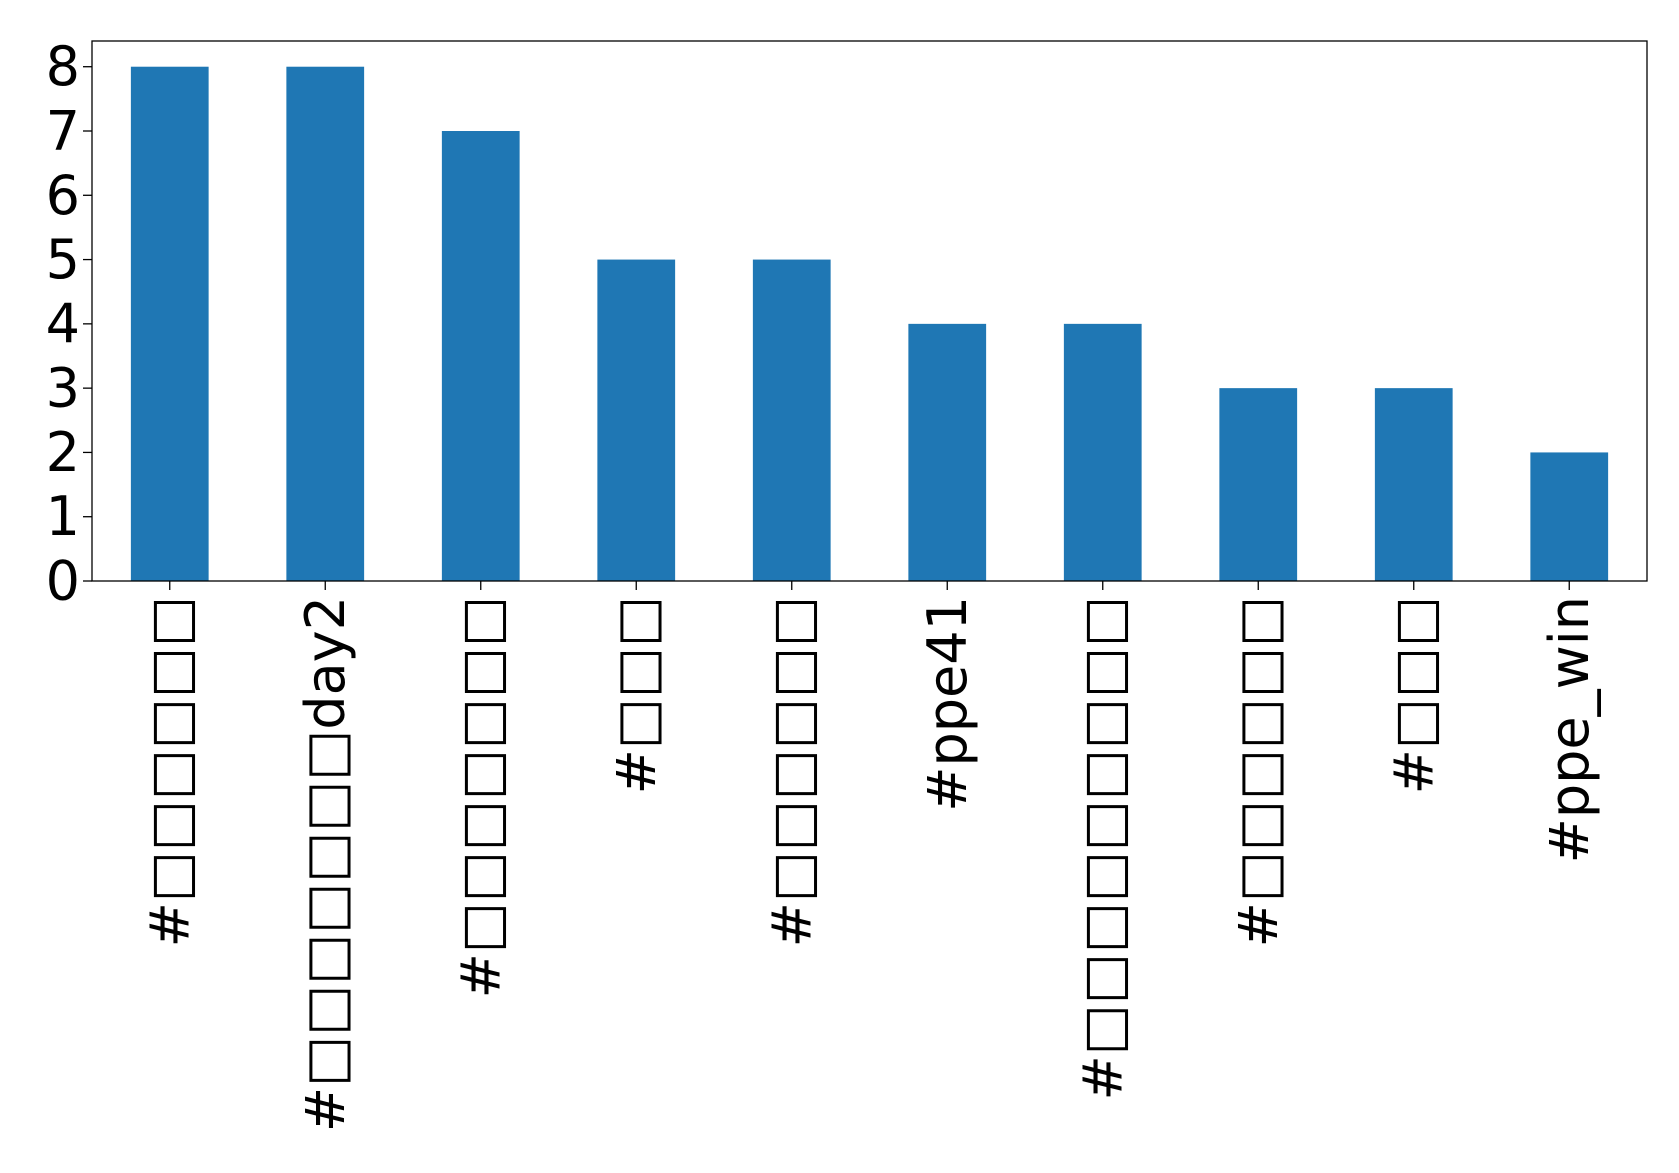 The height and width of the screenshot is (1173, 1679). Describe the element at coordinates (63, 516) in the screenshot. I see `y-tick-label: 1` at that location.